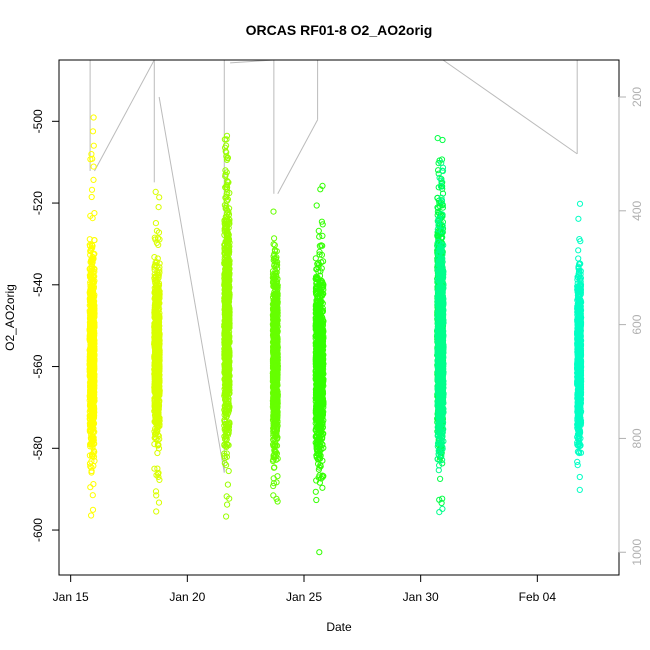 This screenshot has height=650, width=650. Describe the element at coordinates (275, 356) in the screenshot. I see `series-rf04` at that location.